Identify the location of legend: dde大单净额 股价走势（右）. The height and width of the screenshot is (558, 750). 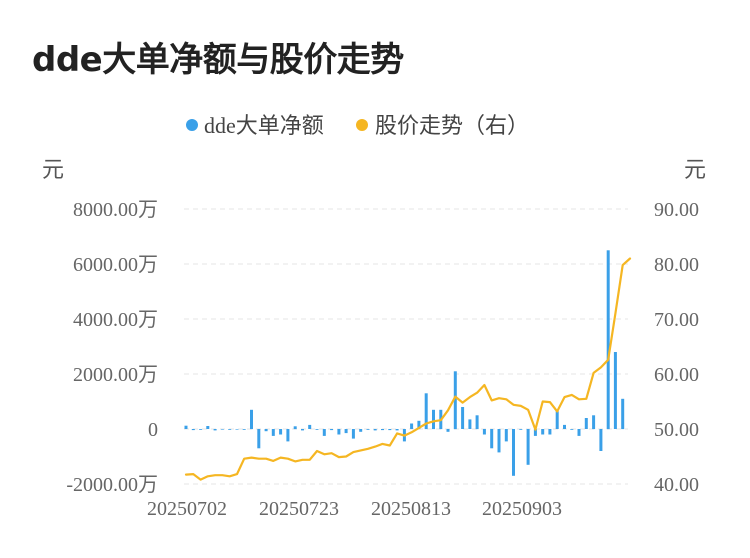
(357, 125).